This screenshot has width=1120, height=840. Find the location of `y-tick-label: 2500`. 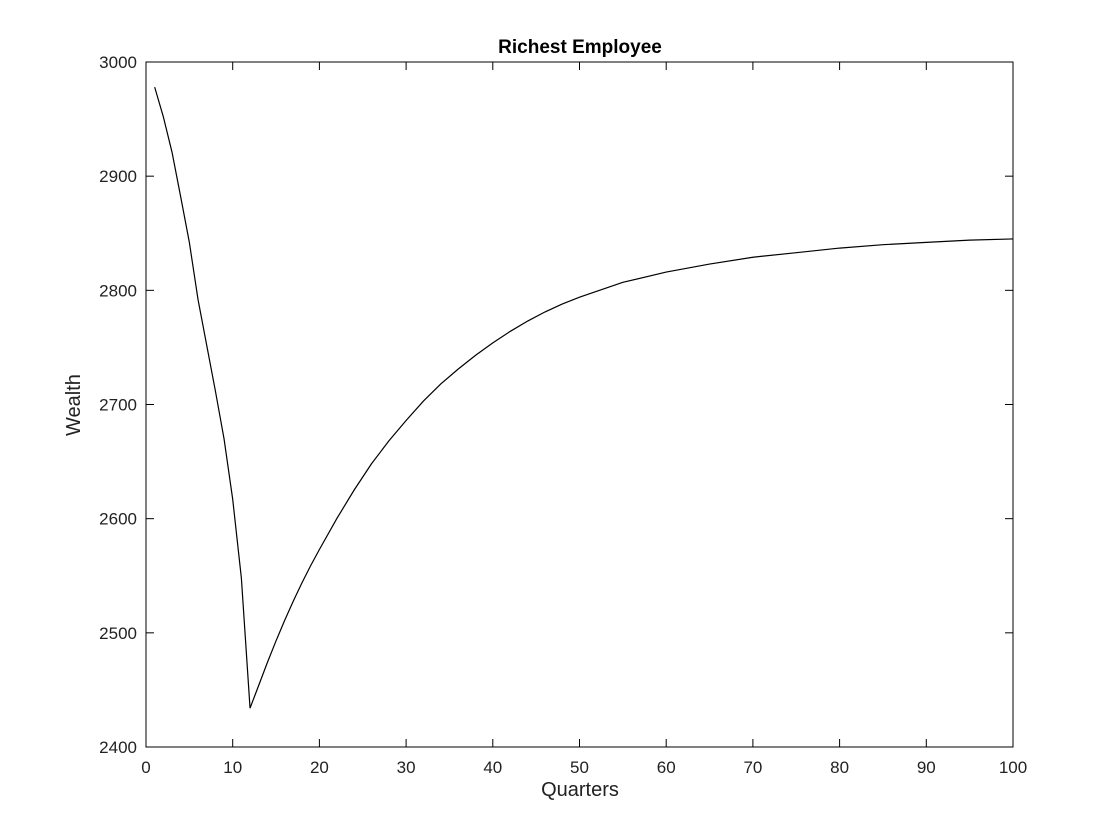

y-tick-label: 2500 is located at coordinates (118, 633).